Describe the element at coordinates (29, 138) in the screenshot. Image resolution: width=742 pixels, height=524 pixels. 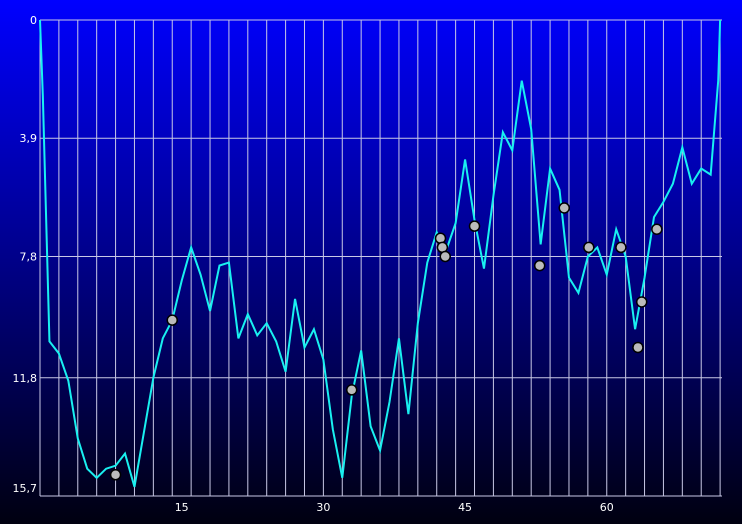
I see `y-tick-label: 3,9` at that location.